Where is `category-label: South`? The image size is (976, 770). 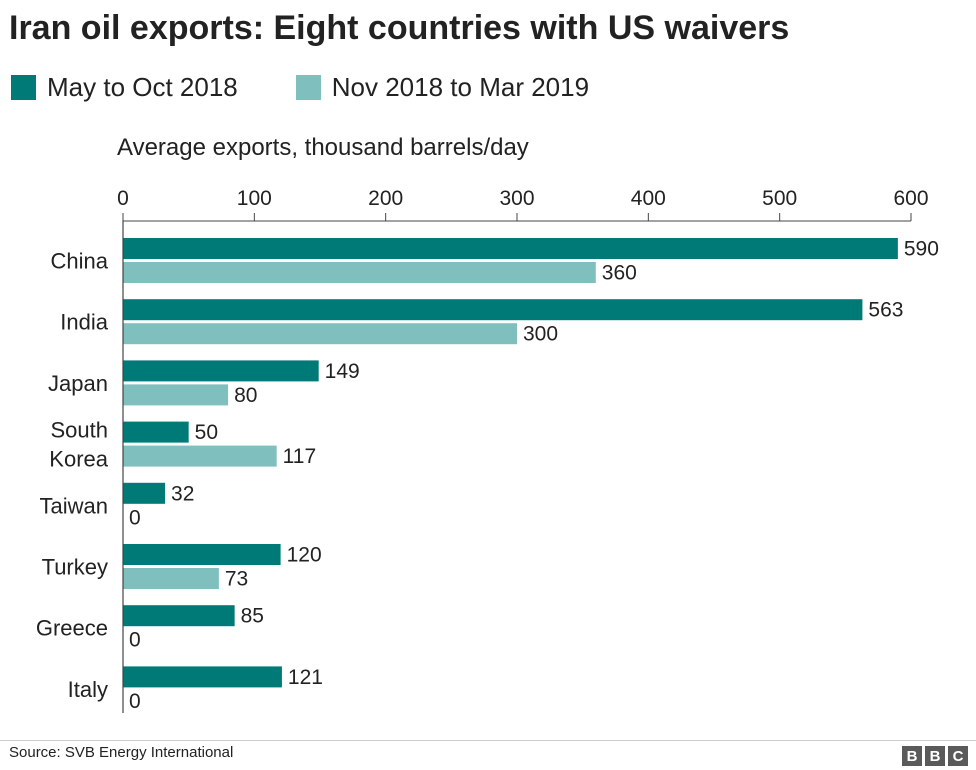 category-label: South is located at coordinates (80, 430).